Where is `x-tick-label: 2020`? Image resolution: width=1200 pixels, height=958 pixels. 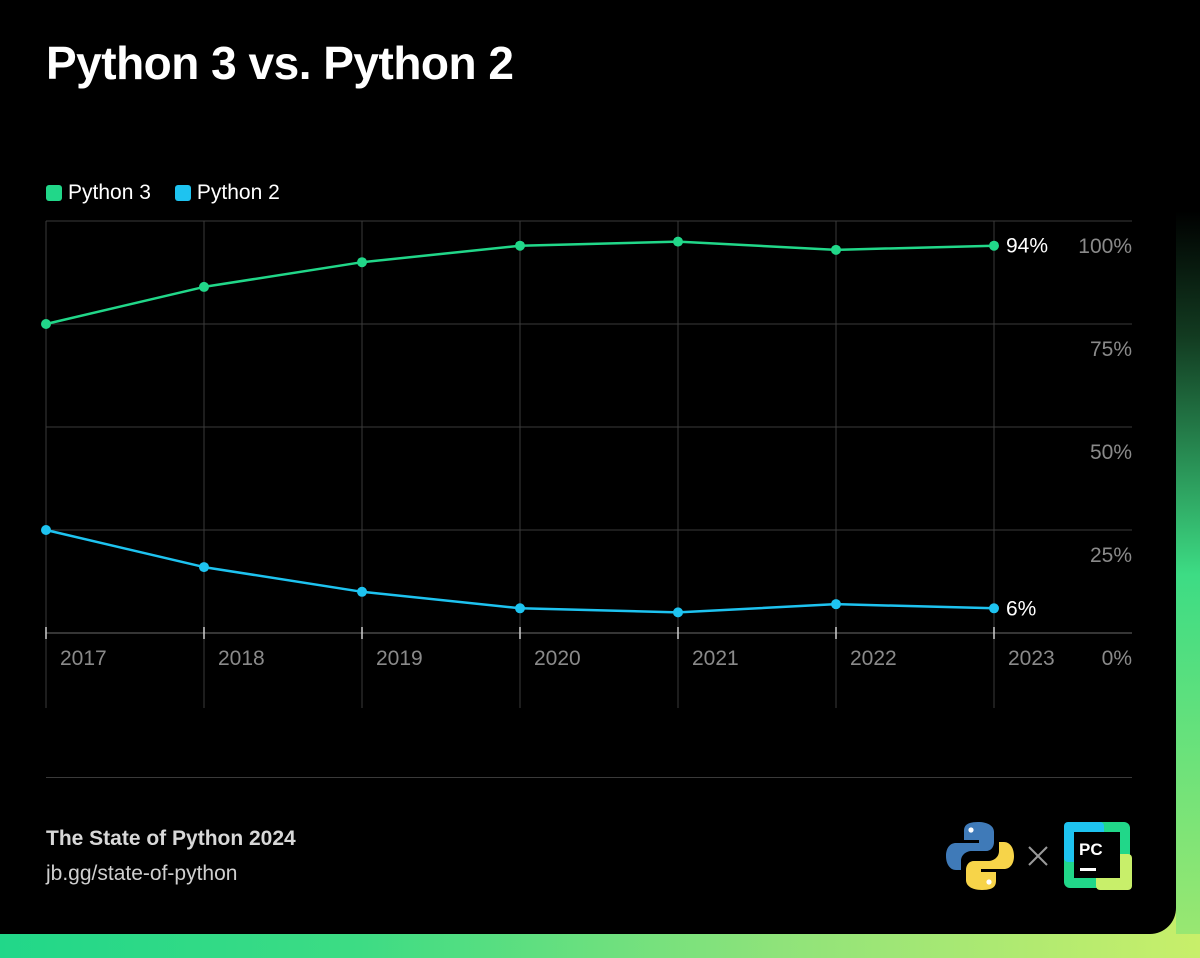 x-tick-label: 2020 is located at coordinates (557, 658).